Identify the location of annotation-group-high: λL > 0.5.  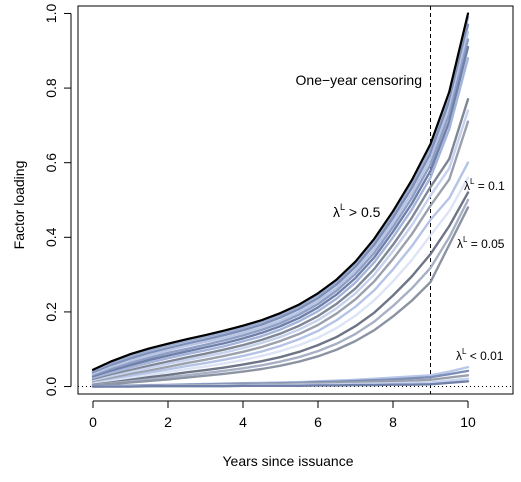
(357, 211).